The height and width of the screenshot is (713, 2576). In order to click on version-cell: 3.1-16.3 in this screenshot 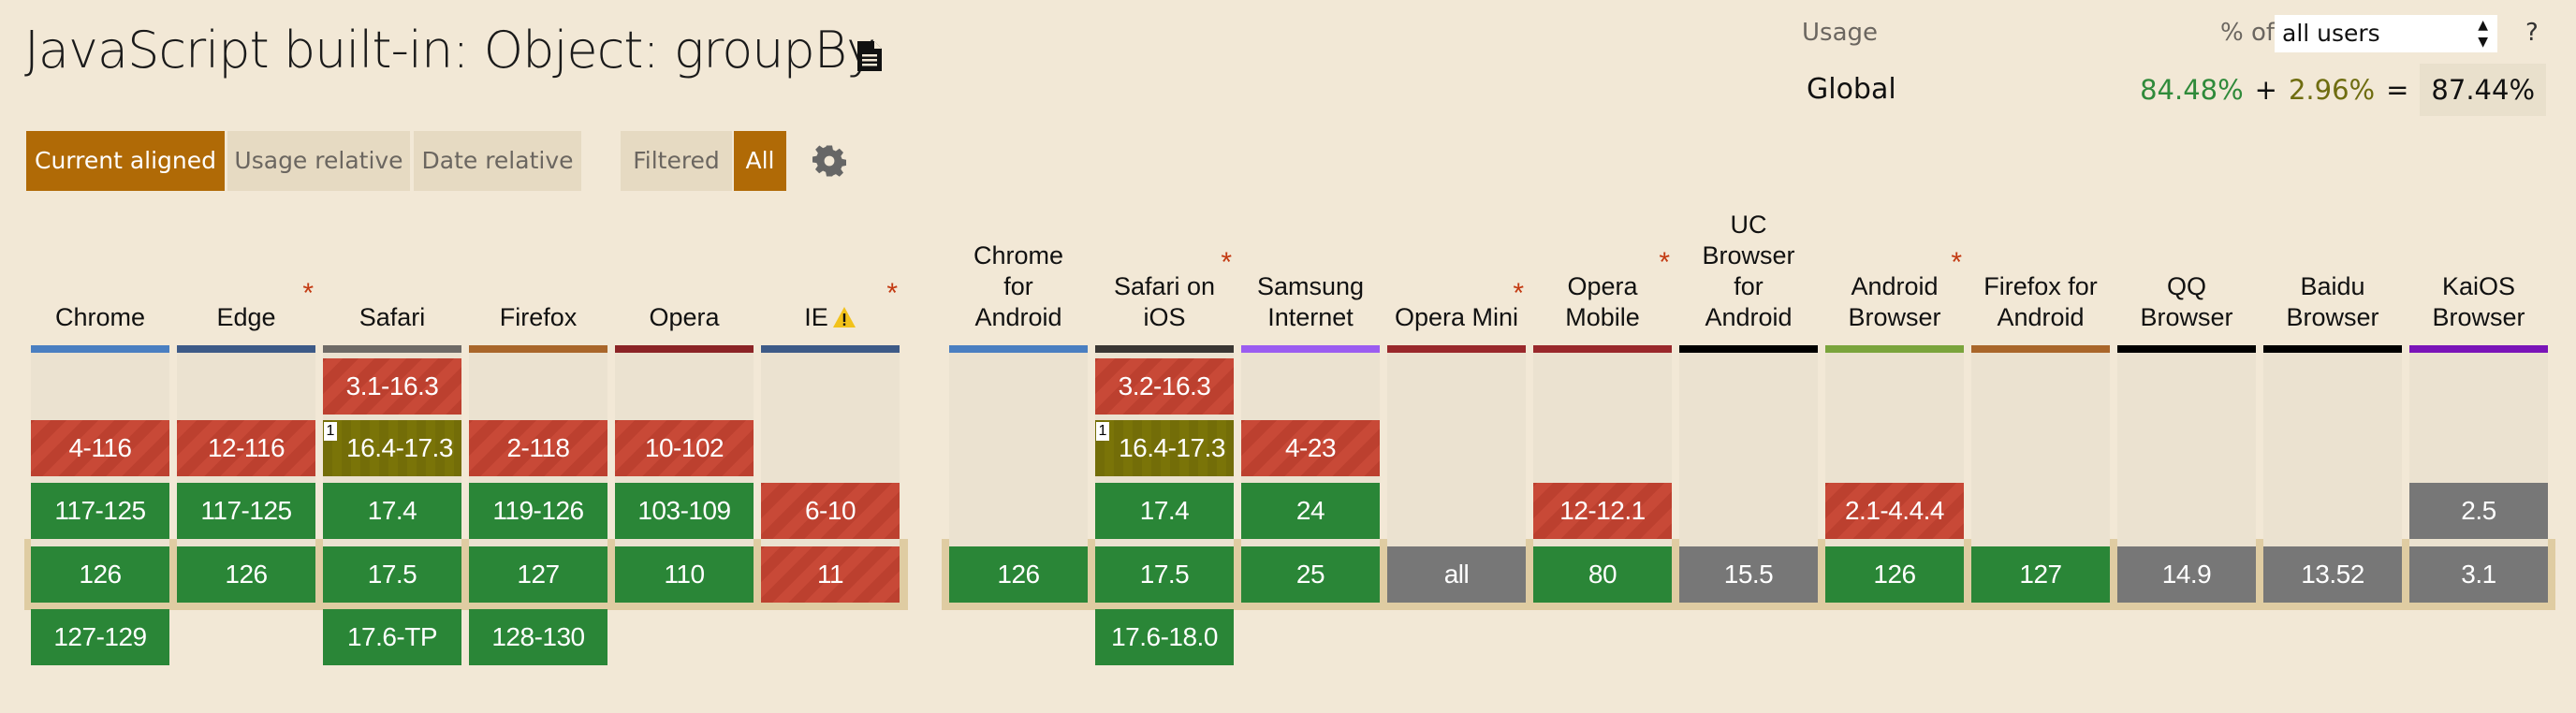, I will do `click(392, 386)`.